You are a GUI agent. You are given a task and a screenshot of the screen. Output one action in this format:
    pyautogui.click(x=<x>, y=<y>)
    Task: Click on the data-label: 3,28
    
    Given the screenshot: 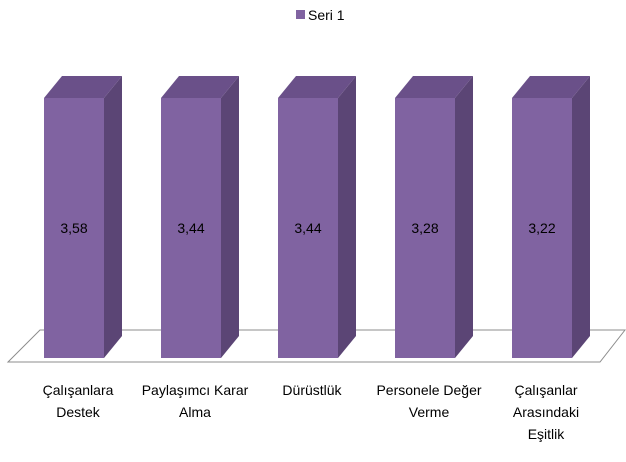 What is the action you would take?
    pyautogui.click(x=424, y=228)
    